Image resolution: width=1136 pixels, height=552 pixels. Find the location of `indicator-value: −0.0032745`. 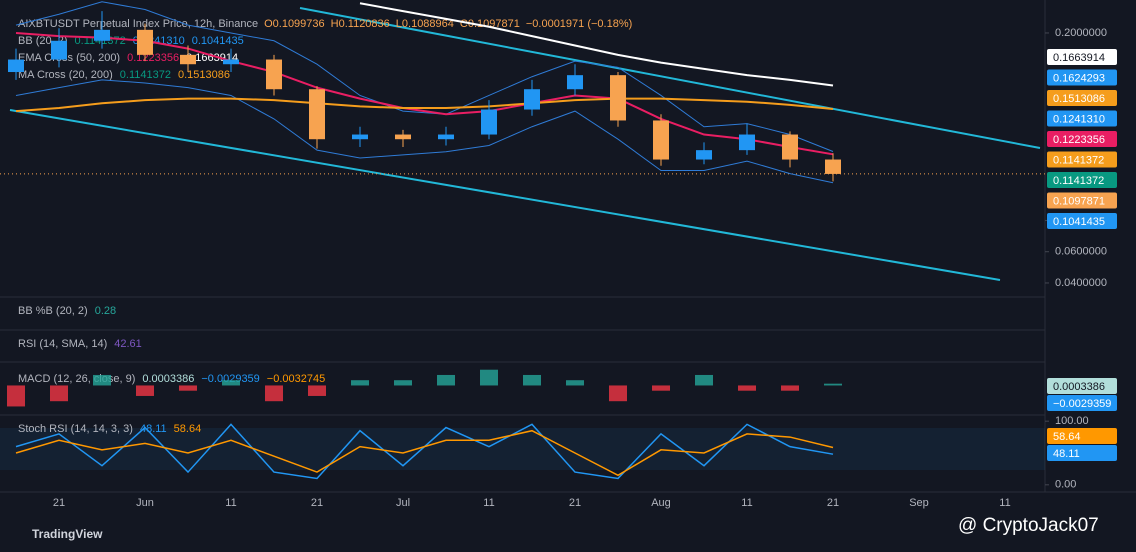

indicator-value: −0.0032745 is located at coordinates (296, 379).